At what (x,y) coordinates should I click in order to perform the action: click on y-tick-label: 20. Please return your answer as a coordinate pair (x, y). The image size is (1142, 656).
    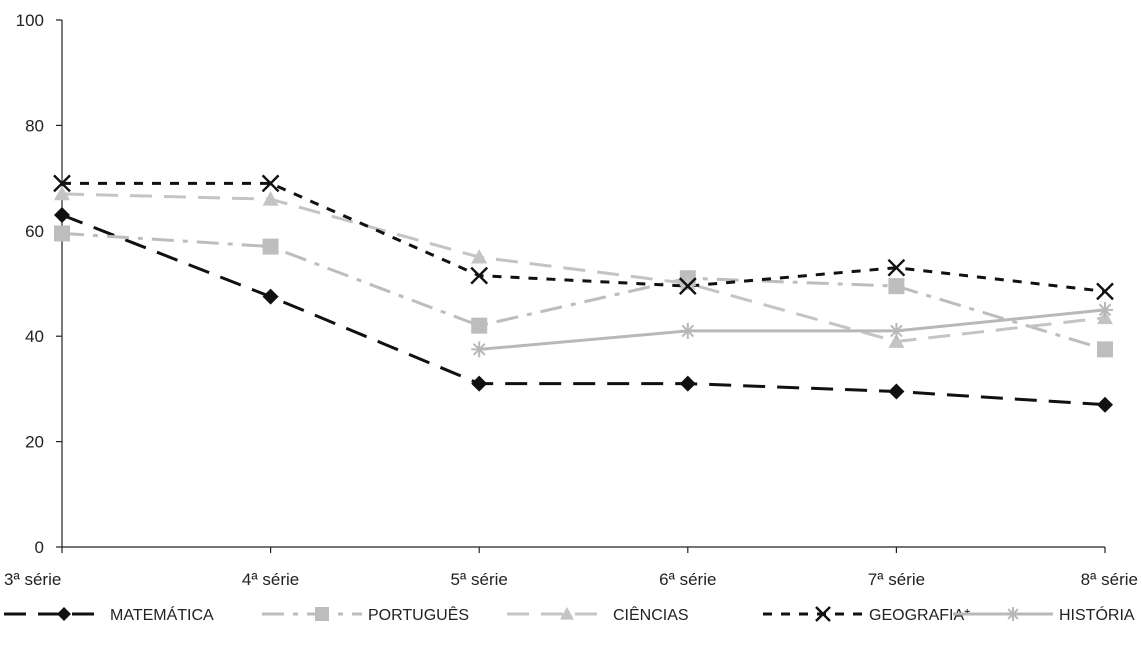
    Looking at the image, I should click on (34, 442).